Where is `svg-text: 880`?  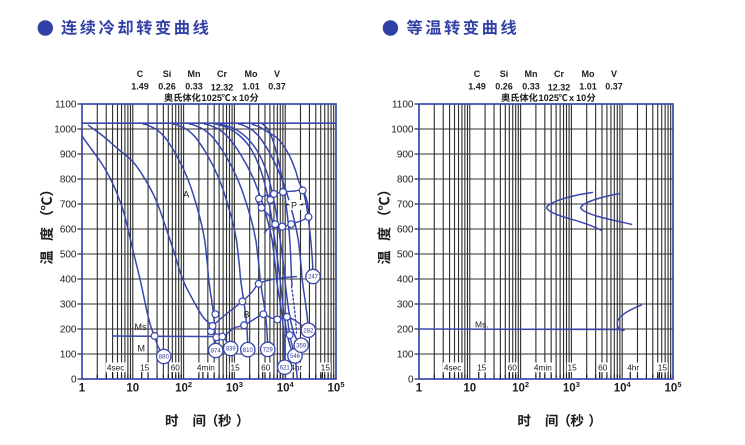 svg-text: 880 is located at coordinates (164, 358).